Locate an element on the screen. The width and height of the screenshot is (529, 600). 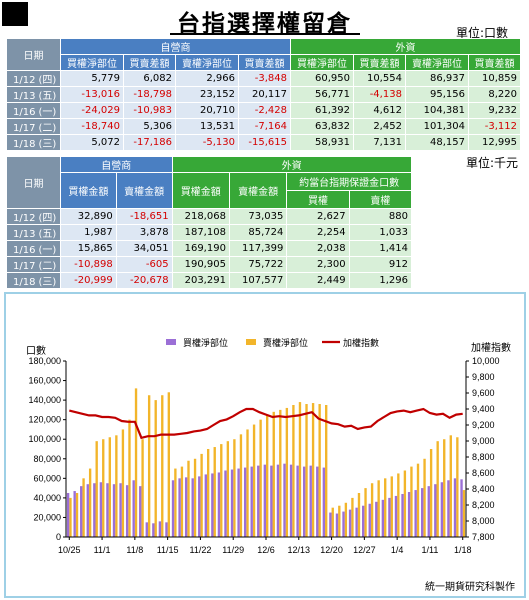
table-row: 1/13 (五) 1,987 3,878 187,108 85,724 2,254 1,033 is located at coordinates (209, 232).